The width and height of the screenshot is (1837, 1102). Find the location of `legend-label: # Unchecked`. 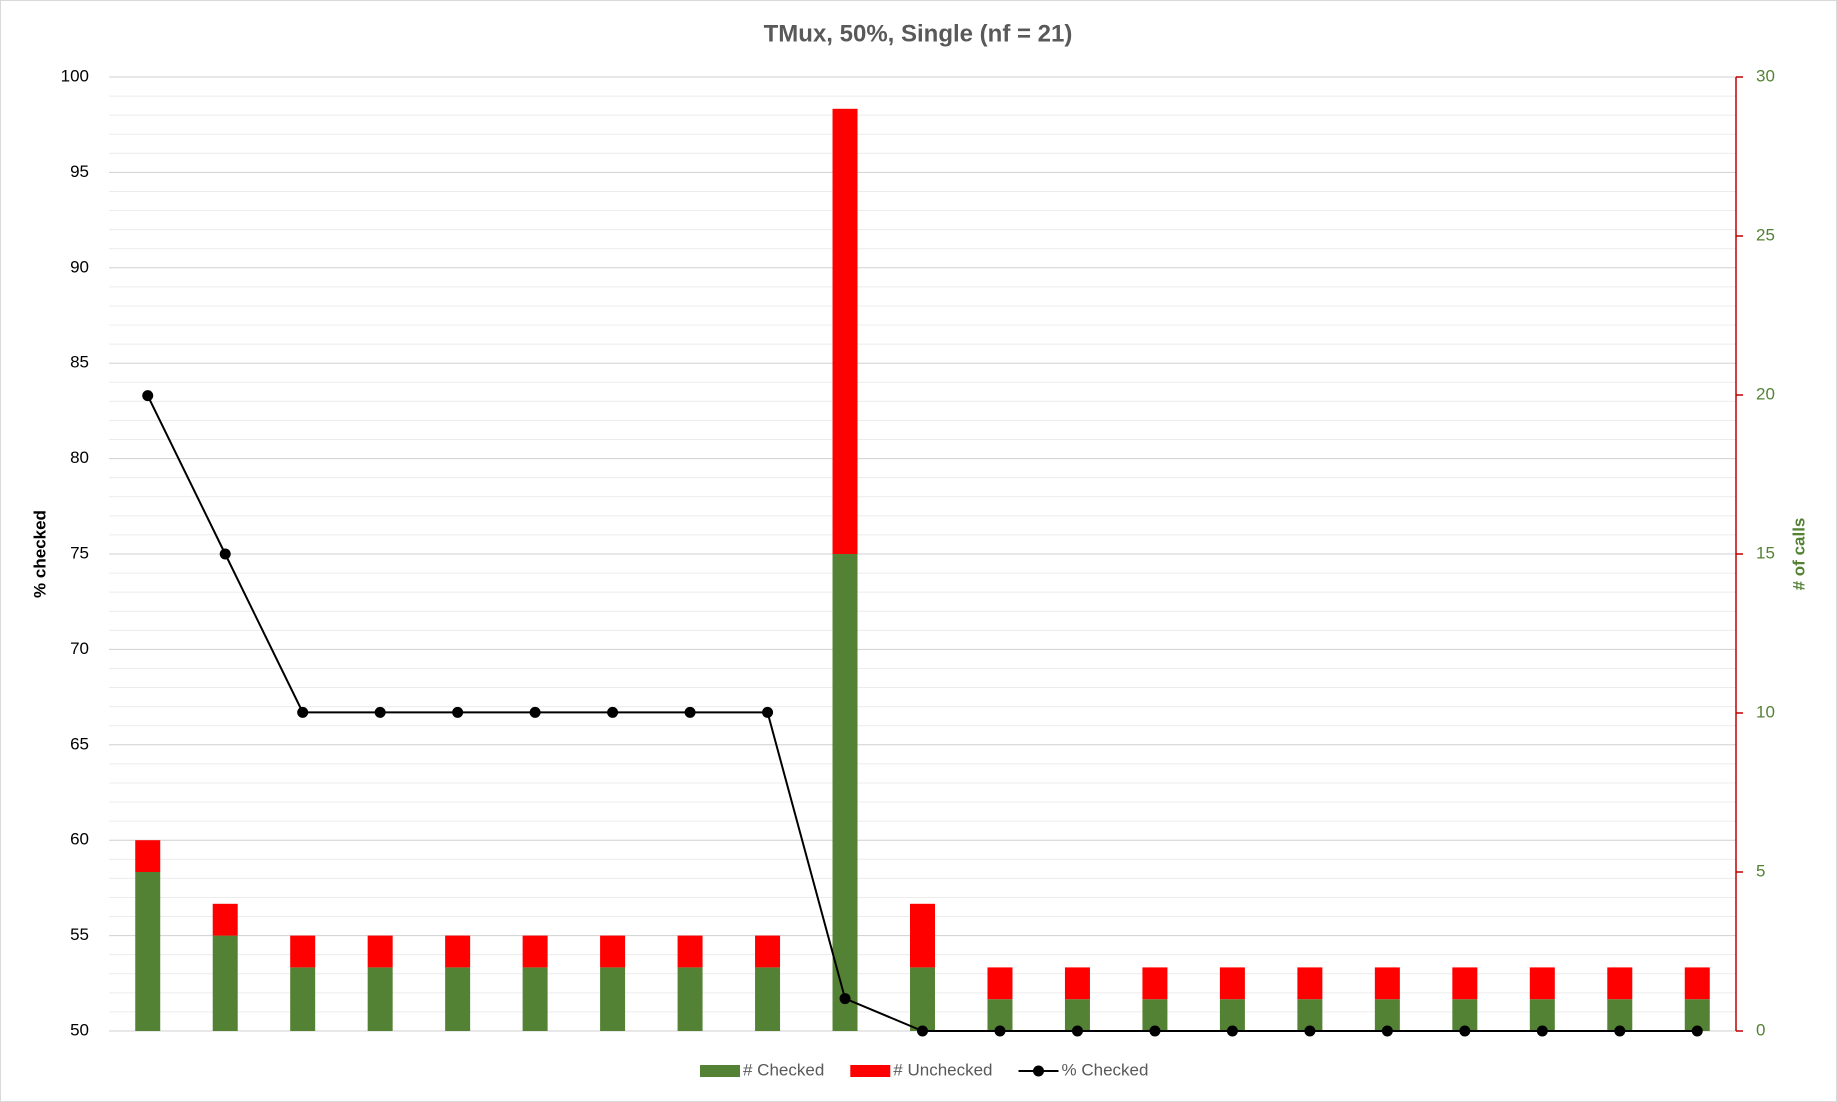

legend-label: # Unchecked is located at coordinates (942, 1069).